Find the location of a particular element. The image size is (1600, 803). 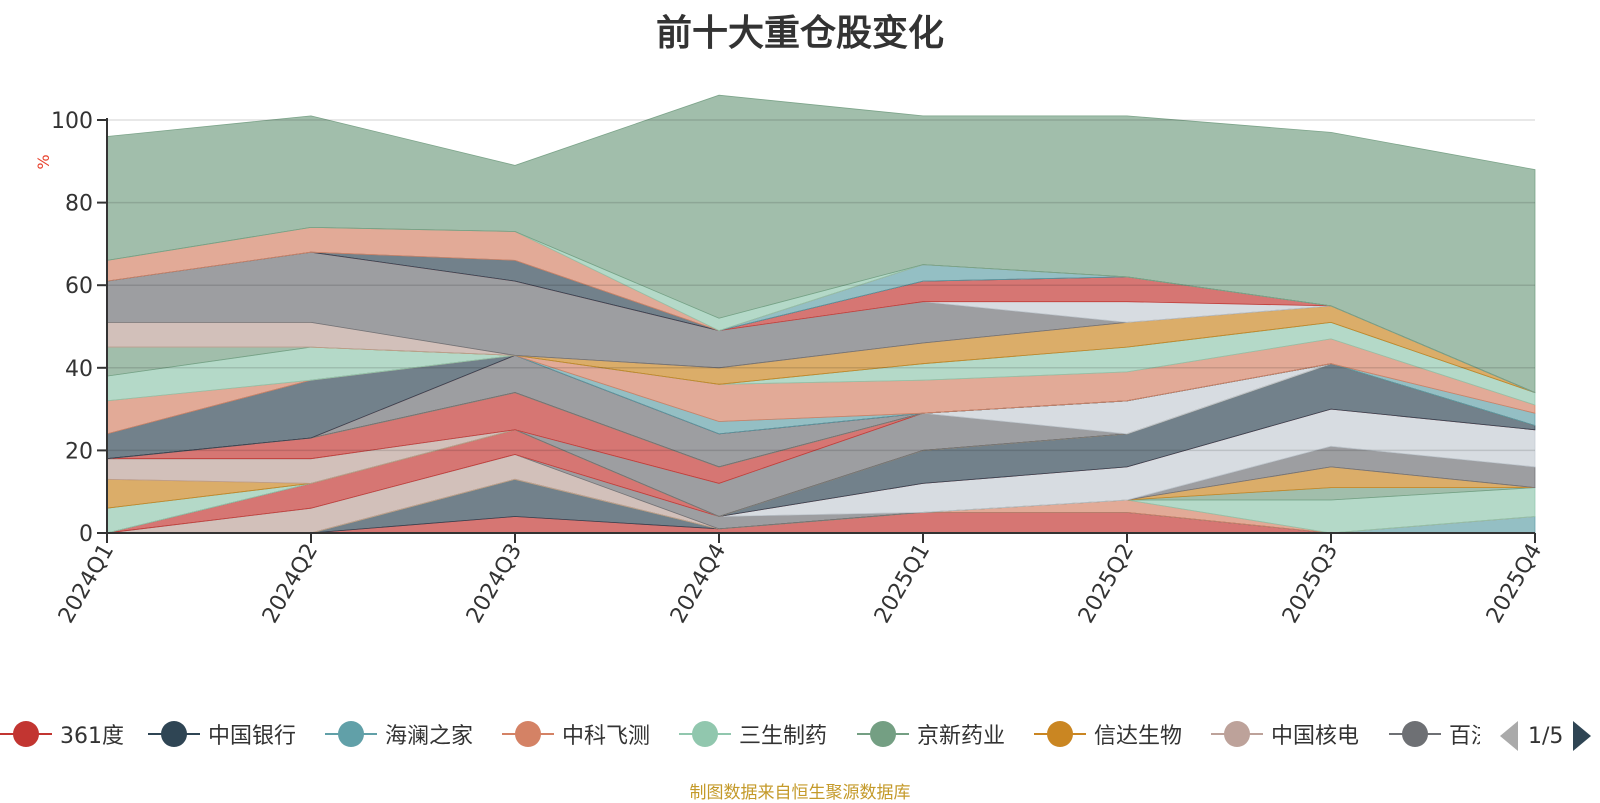

legend-label: 中科飞测 is located at coordinates (606, 736).